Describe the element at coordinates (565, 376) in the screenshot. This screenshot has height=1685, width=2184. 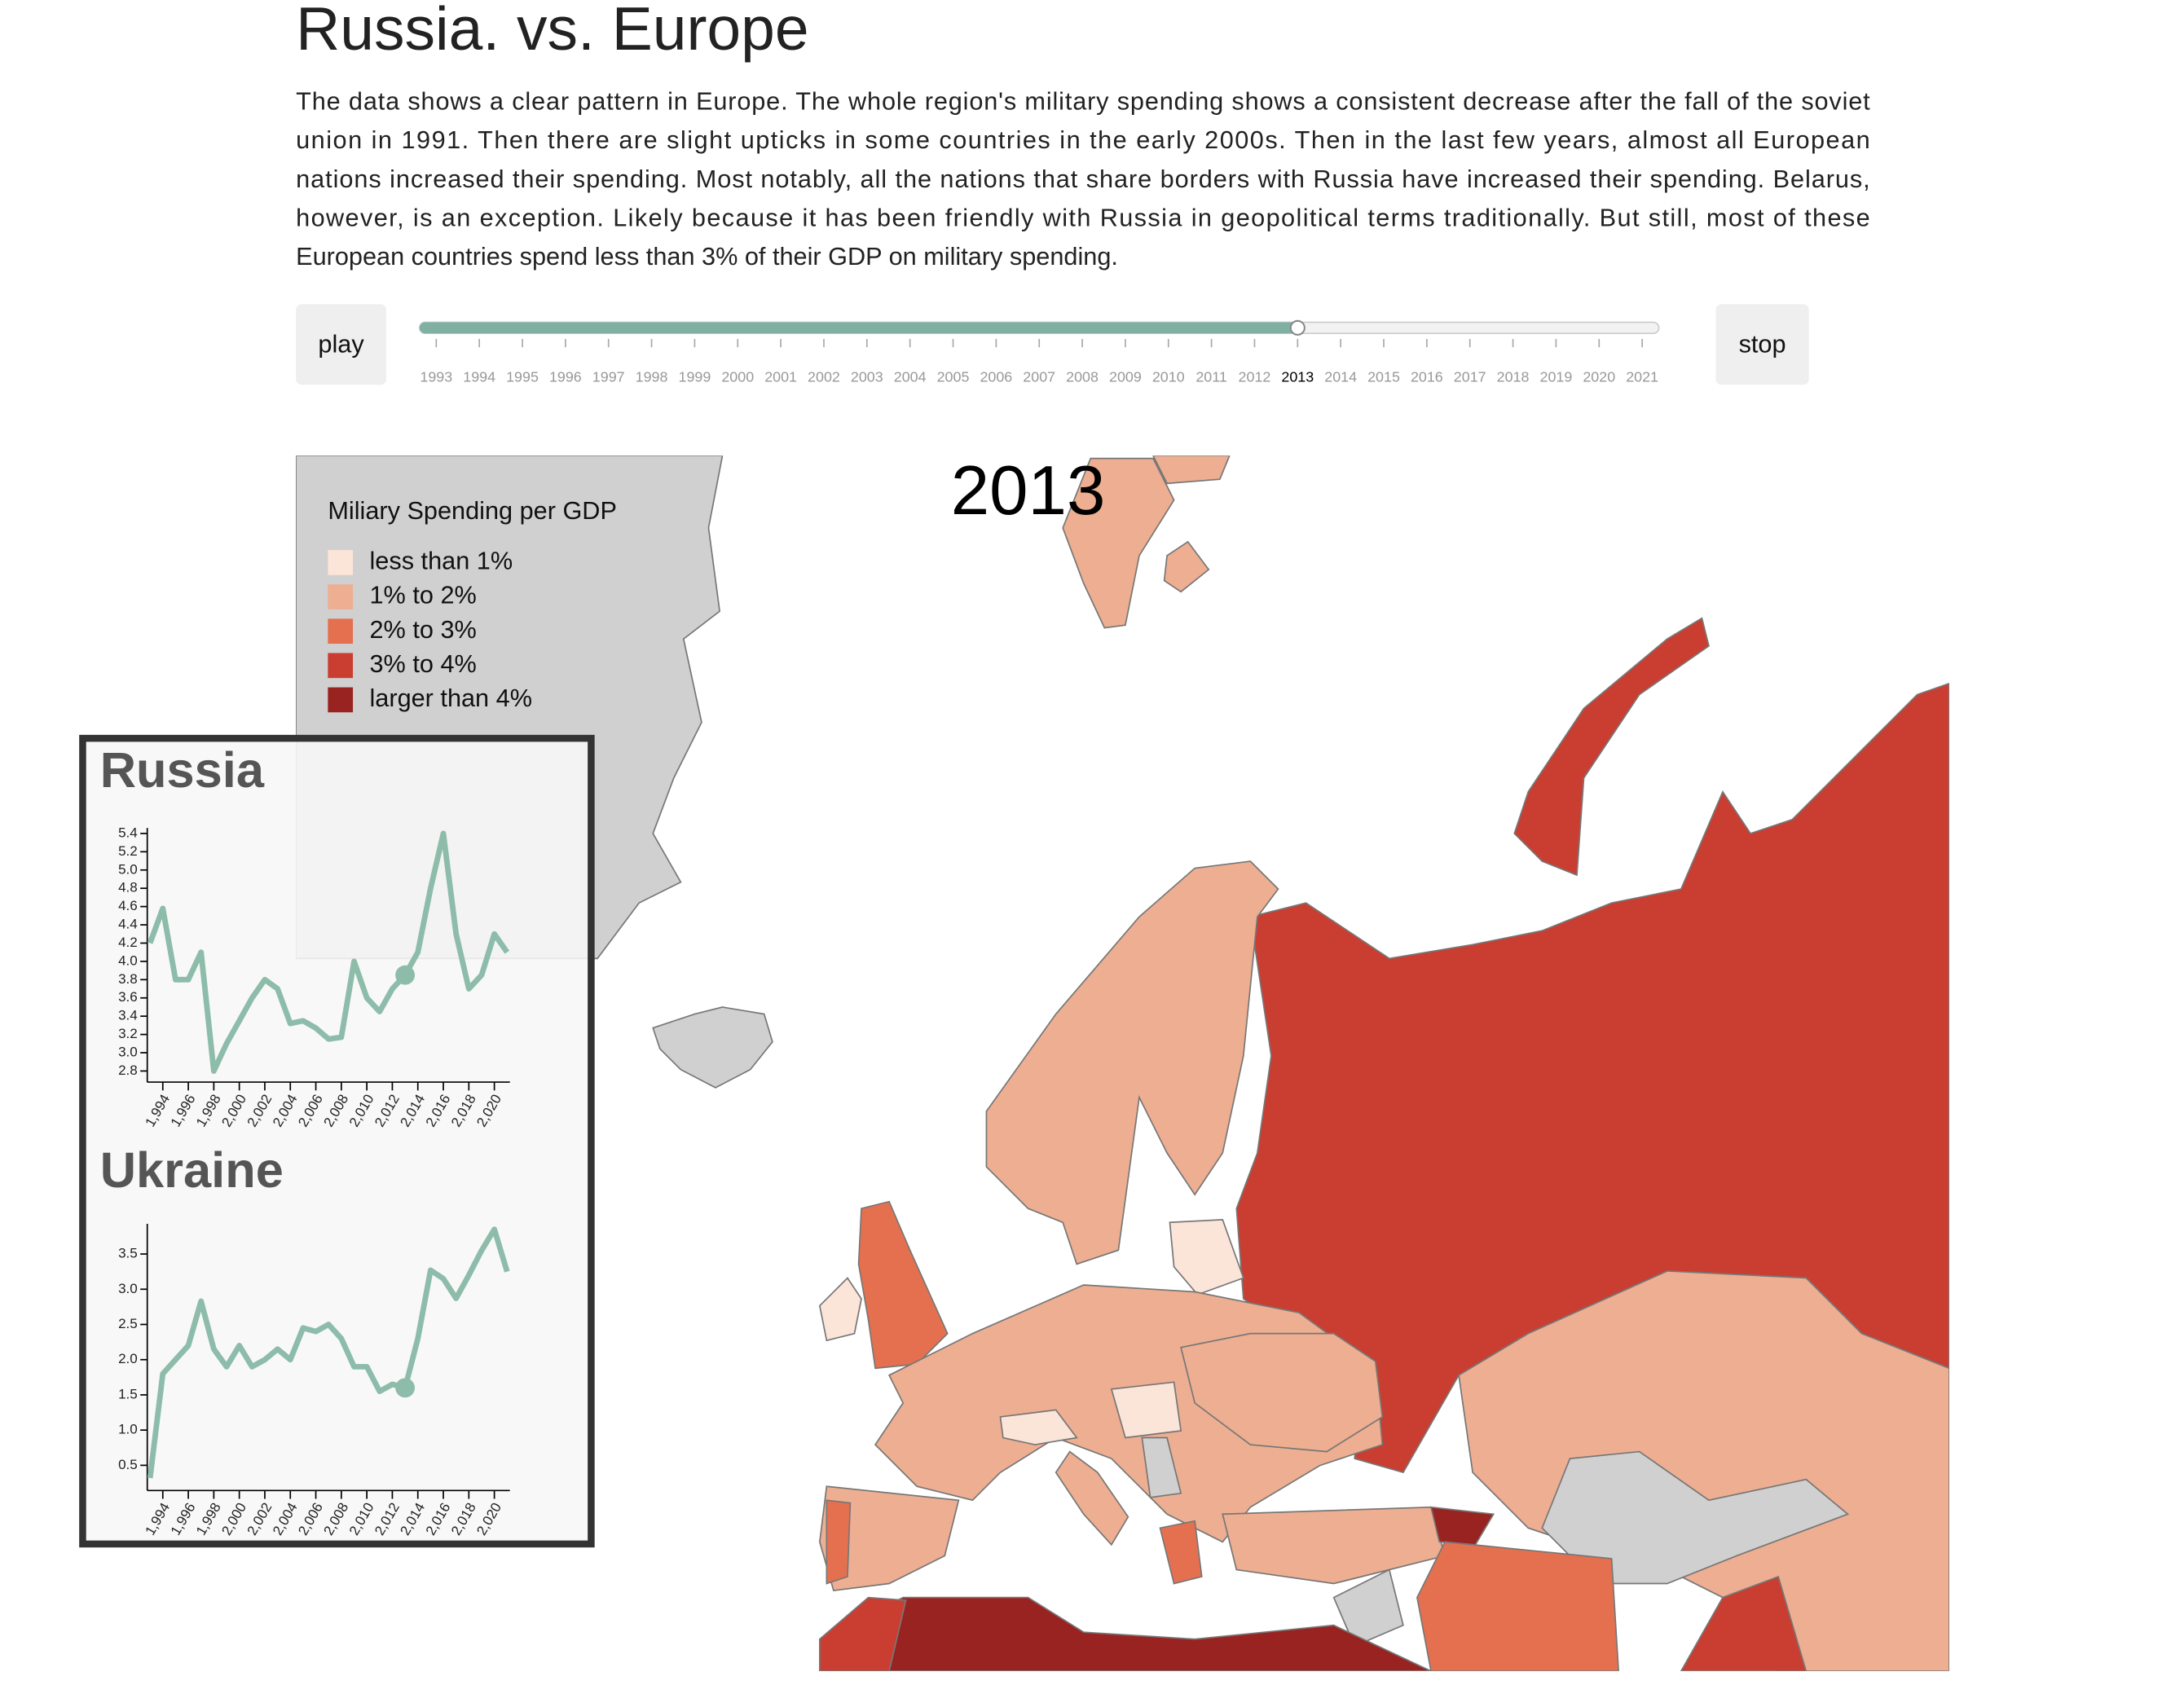
I see `slider-year: 1996` at that location.